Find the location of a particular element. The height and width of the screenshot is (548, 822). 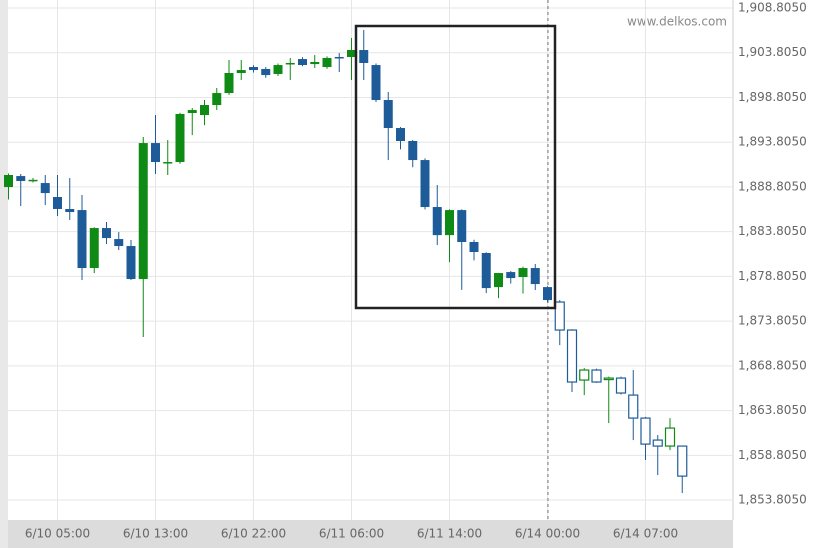

y-tick-label: 1,898.8050 is located at coordinates (772, 97).